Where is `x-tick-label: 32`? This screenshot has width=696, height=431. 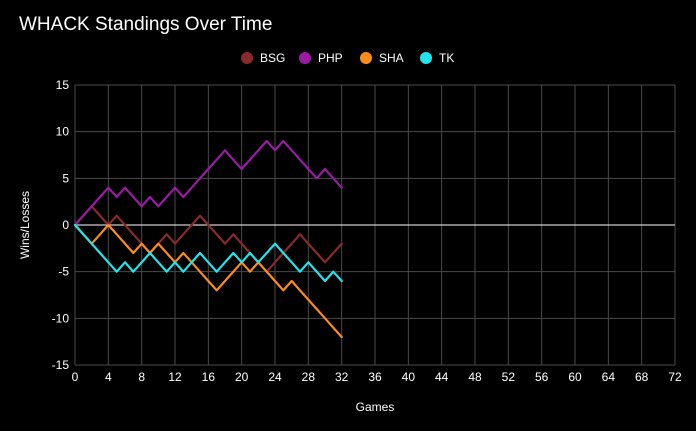 x-tick-label: 32 is located at coordinates (342, 377).